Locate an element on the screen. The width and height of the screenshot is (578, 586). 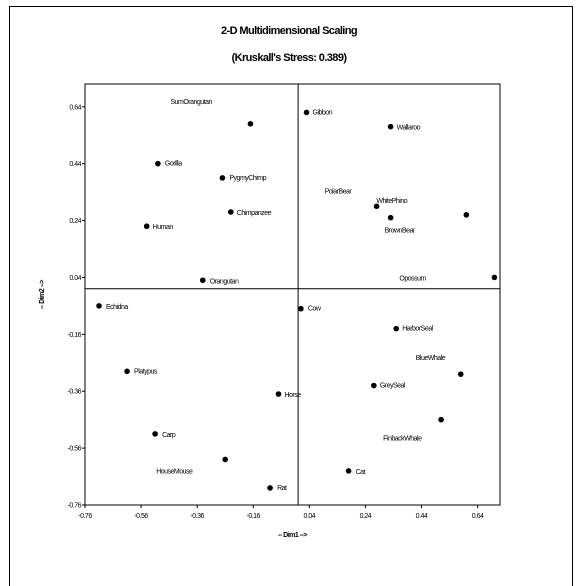
point-label: Carp is located at coordinates (169, 435).